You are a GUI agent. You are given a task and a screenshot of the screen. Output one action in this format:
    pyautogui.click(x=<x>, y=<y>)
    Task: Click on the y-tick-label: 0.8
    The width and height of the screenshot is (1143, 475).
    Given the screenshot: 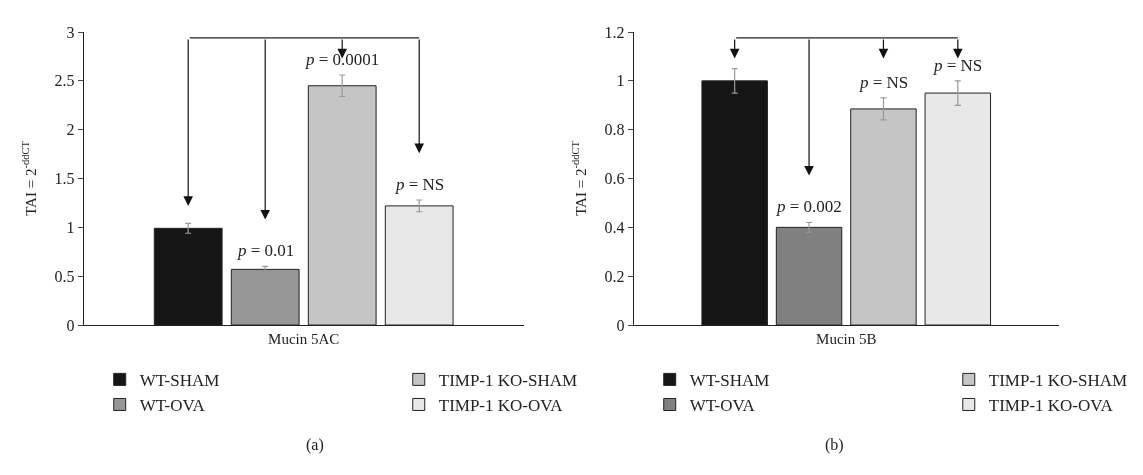 What is the action you would take?
    pyautogui.click(x=614, y=130)
    